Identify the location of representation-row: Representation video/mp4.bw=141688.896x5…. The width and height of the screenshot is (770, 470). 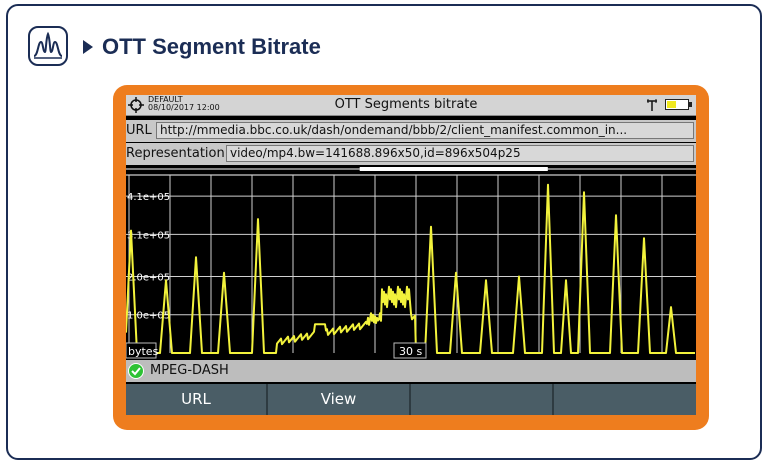
(411, 154).